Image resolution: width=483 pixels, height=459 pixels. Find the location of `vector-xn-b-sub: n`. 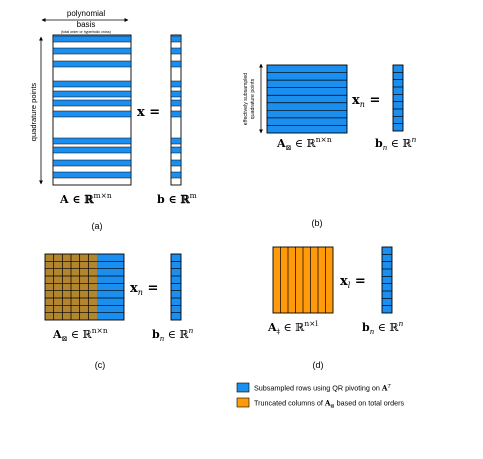

vector-xn-b-sub: n is located at coordinates (362, 104).